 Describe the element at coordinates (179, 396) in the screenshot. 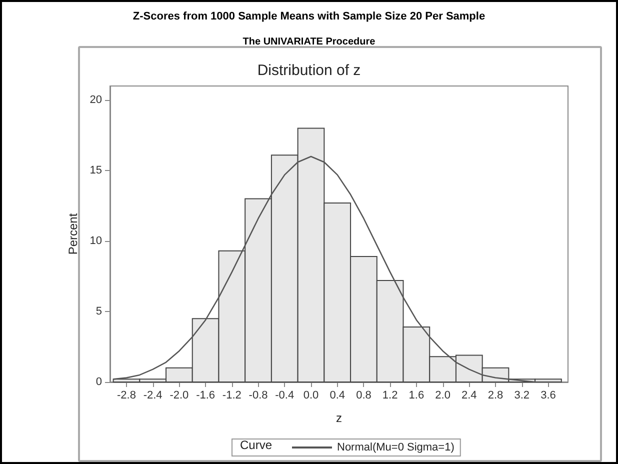

I see `x-tick-label: -2.0` at that location.